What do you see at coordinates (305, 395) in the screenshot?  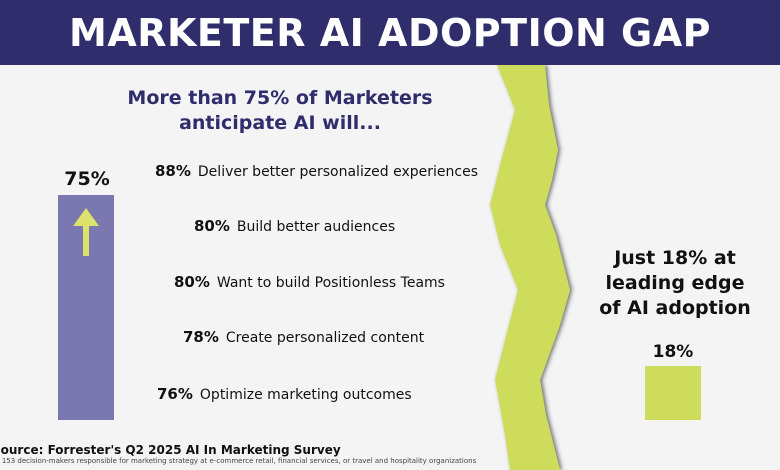 I see `item-text: Optimize marketing outcomes` at bounding box center [305, 395].